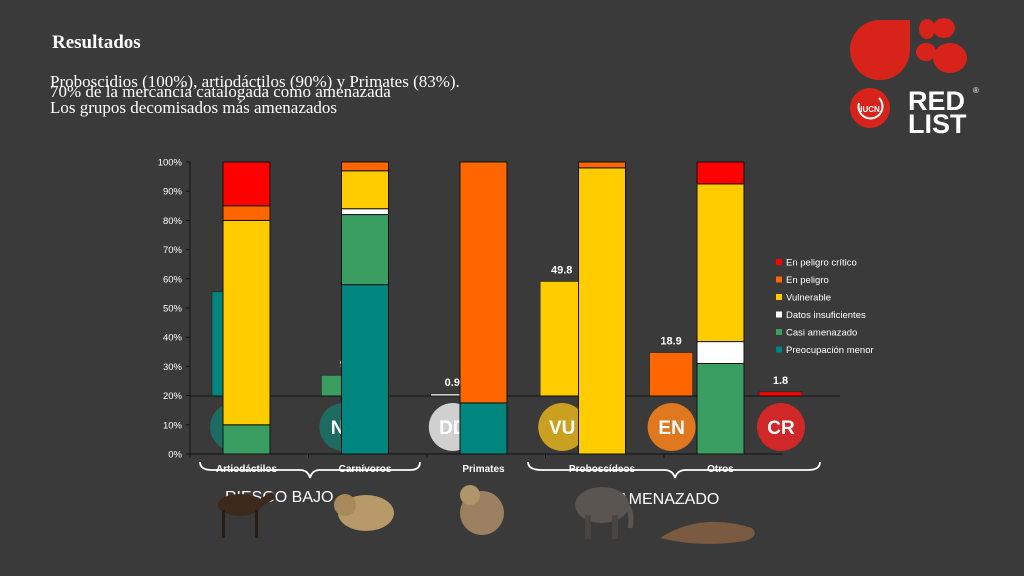 This screenshot has width=1024, height=576. What do you see at coordinates (780, 394) in the screenshot?
I see `bg-bar-cr` at bounding box center [780, 394].